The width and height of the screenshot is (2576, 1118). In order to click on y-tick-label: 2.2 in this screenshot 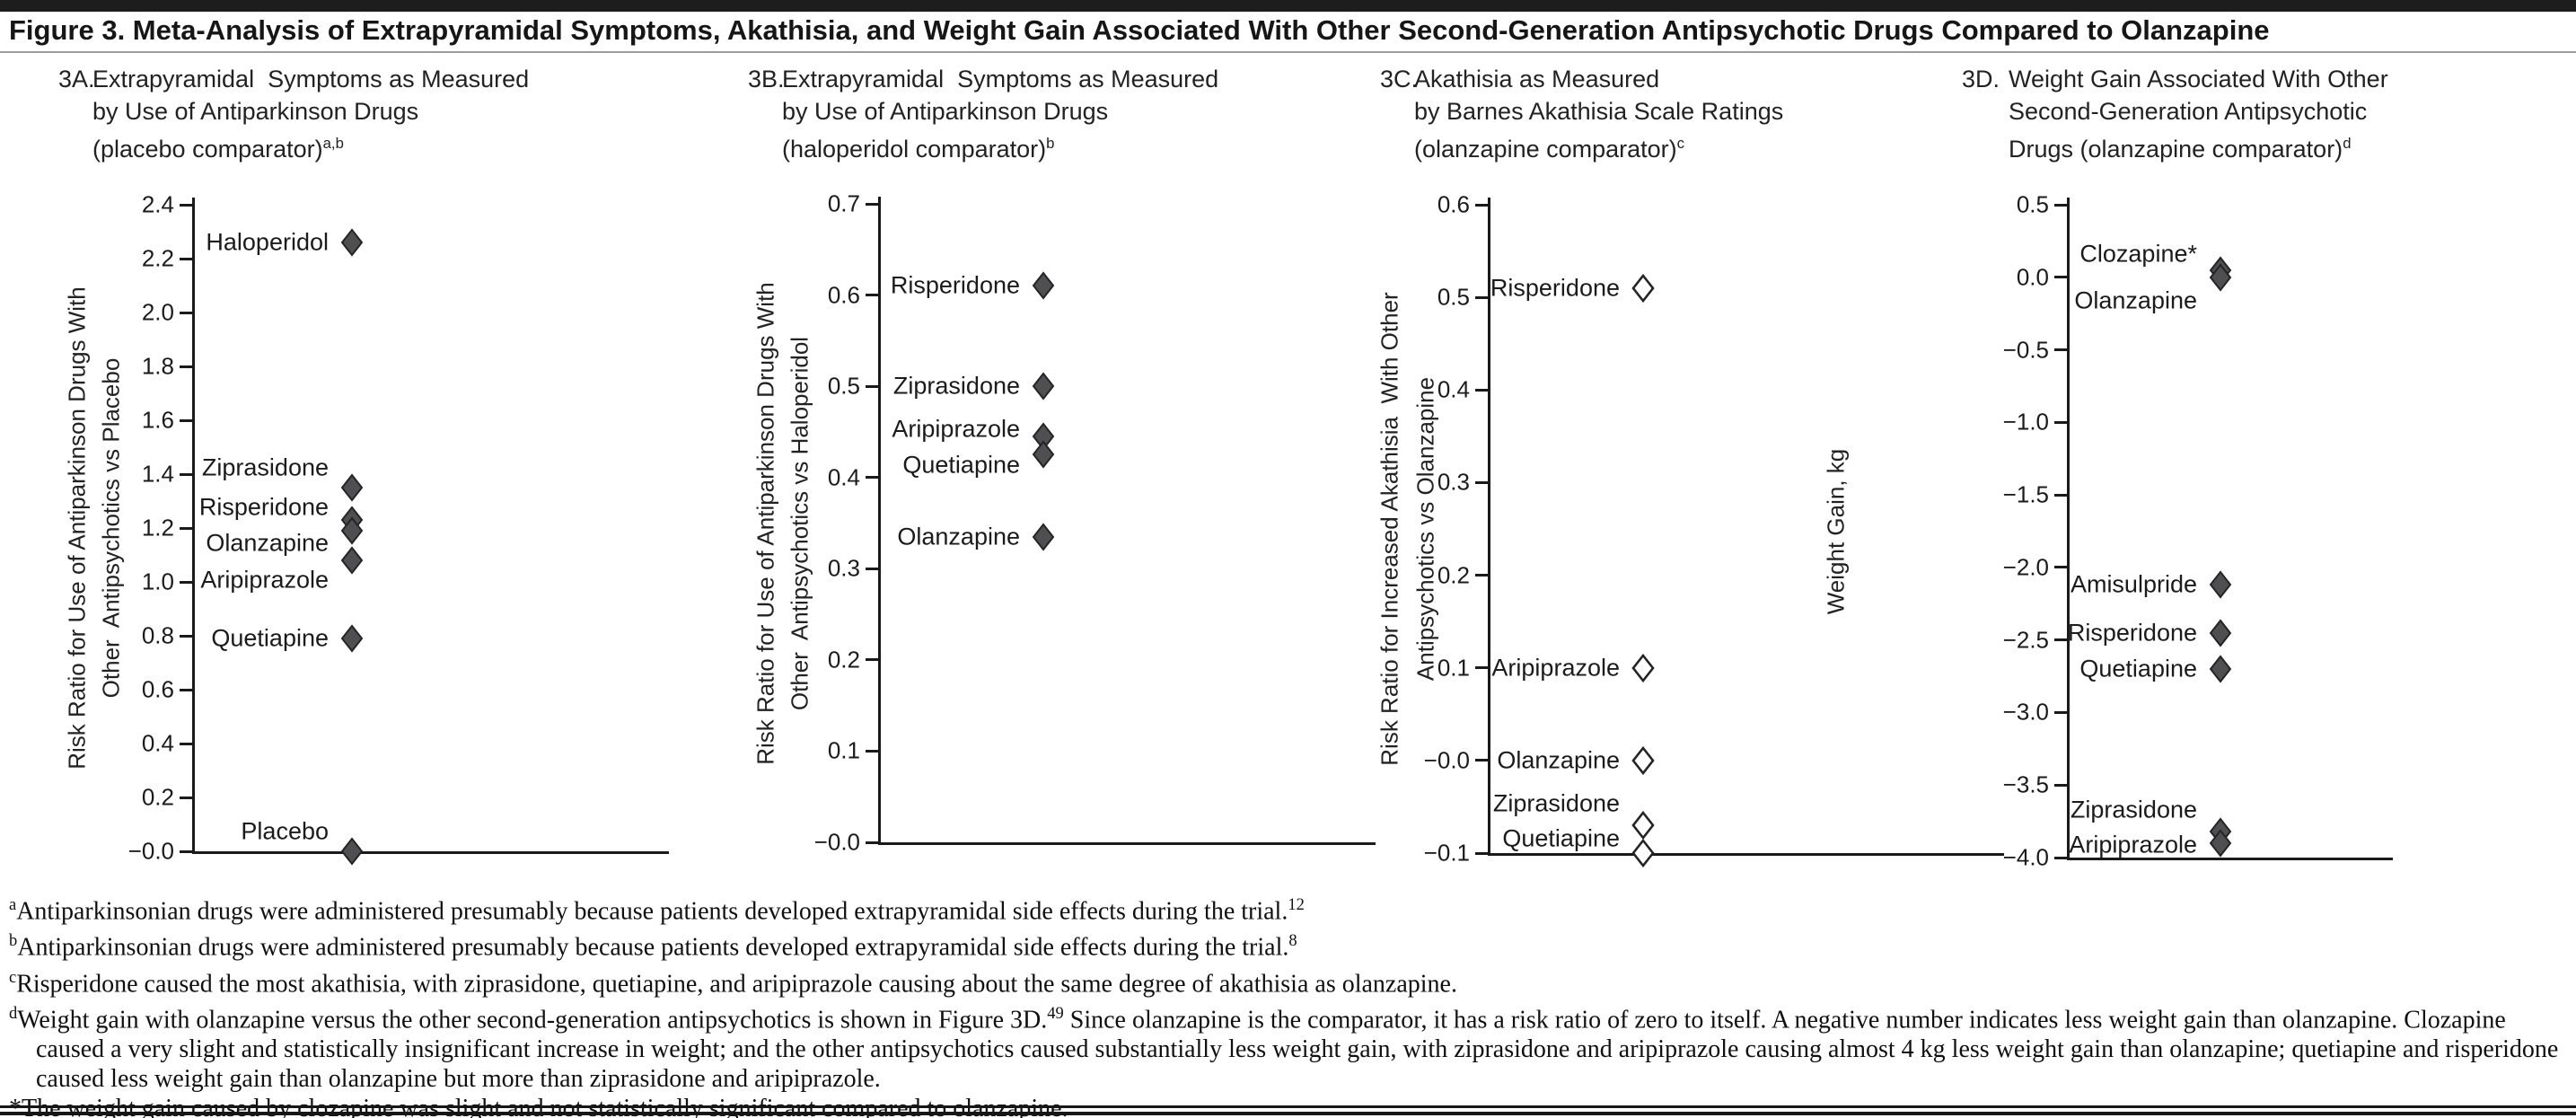, I will do `click(157, 258)`.